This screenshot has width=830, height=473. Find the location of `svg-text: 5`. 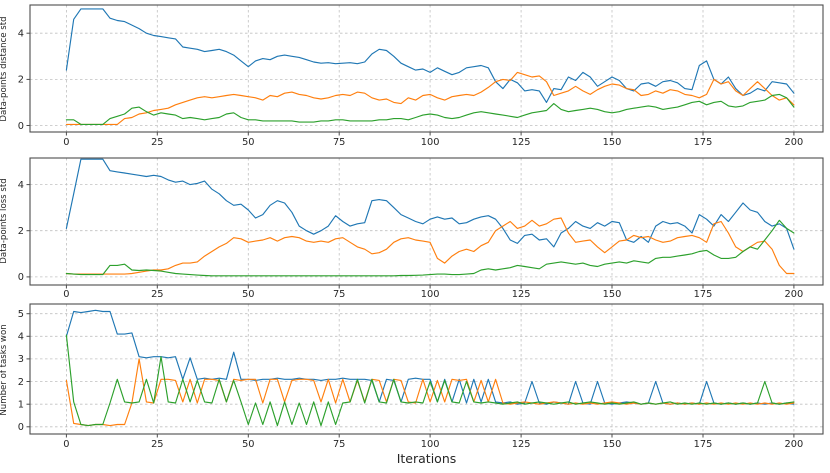

svg-text: 5 is located at coordinates (21, 314).